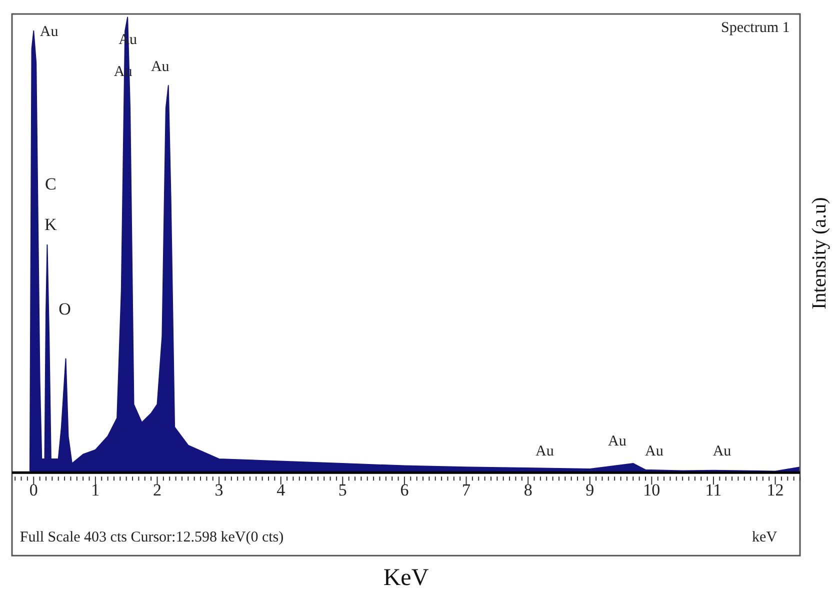 The width and height of the screenshot is (837, 599). I want to click on x-tick-label: 8, so click(528, 490).